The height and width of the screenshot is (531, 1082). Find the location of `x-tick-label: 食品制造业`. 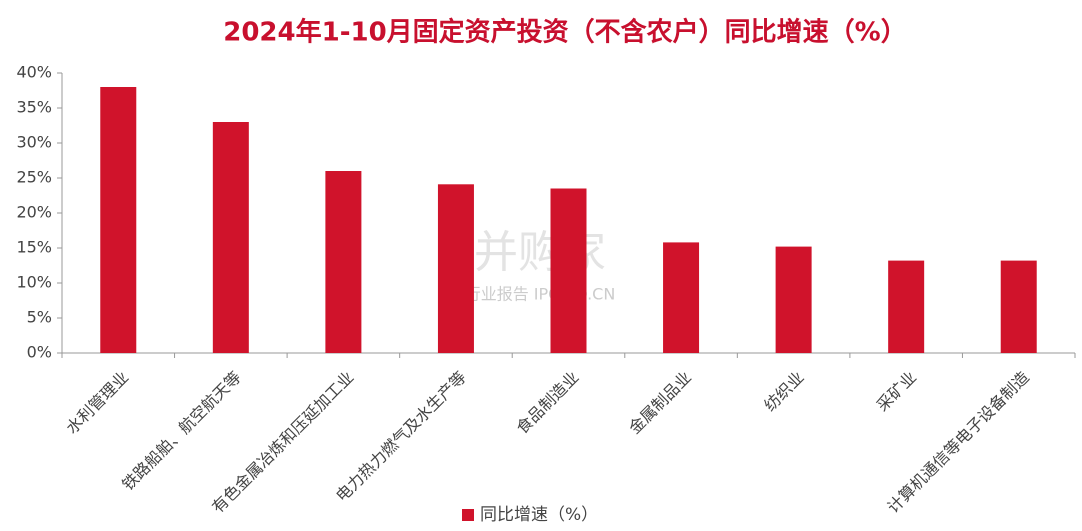

x-tick-label: 食品制造业 is located at coordinates (547, 403).